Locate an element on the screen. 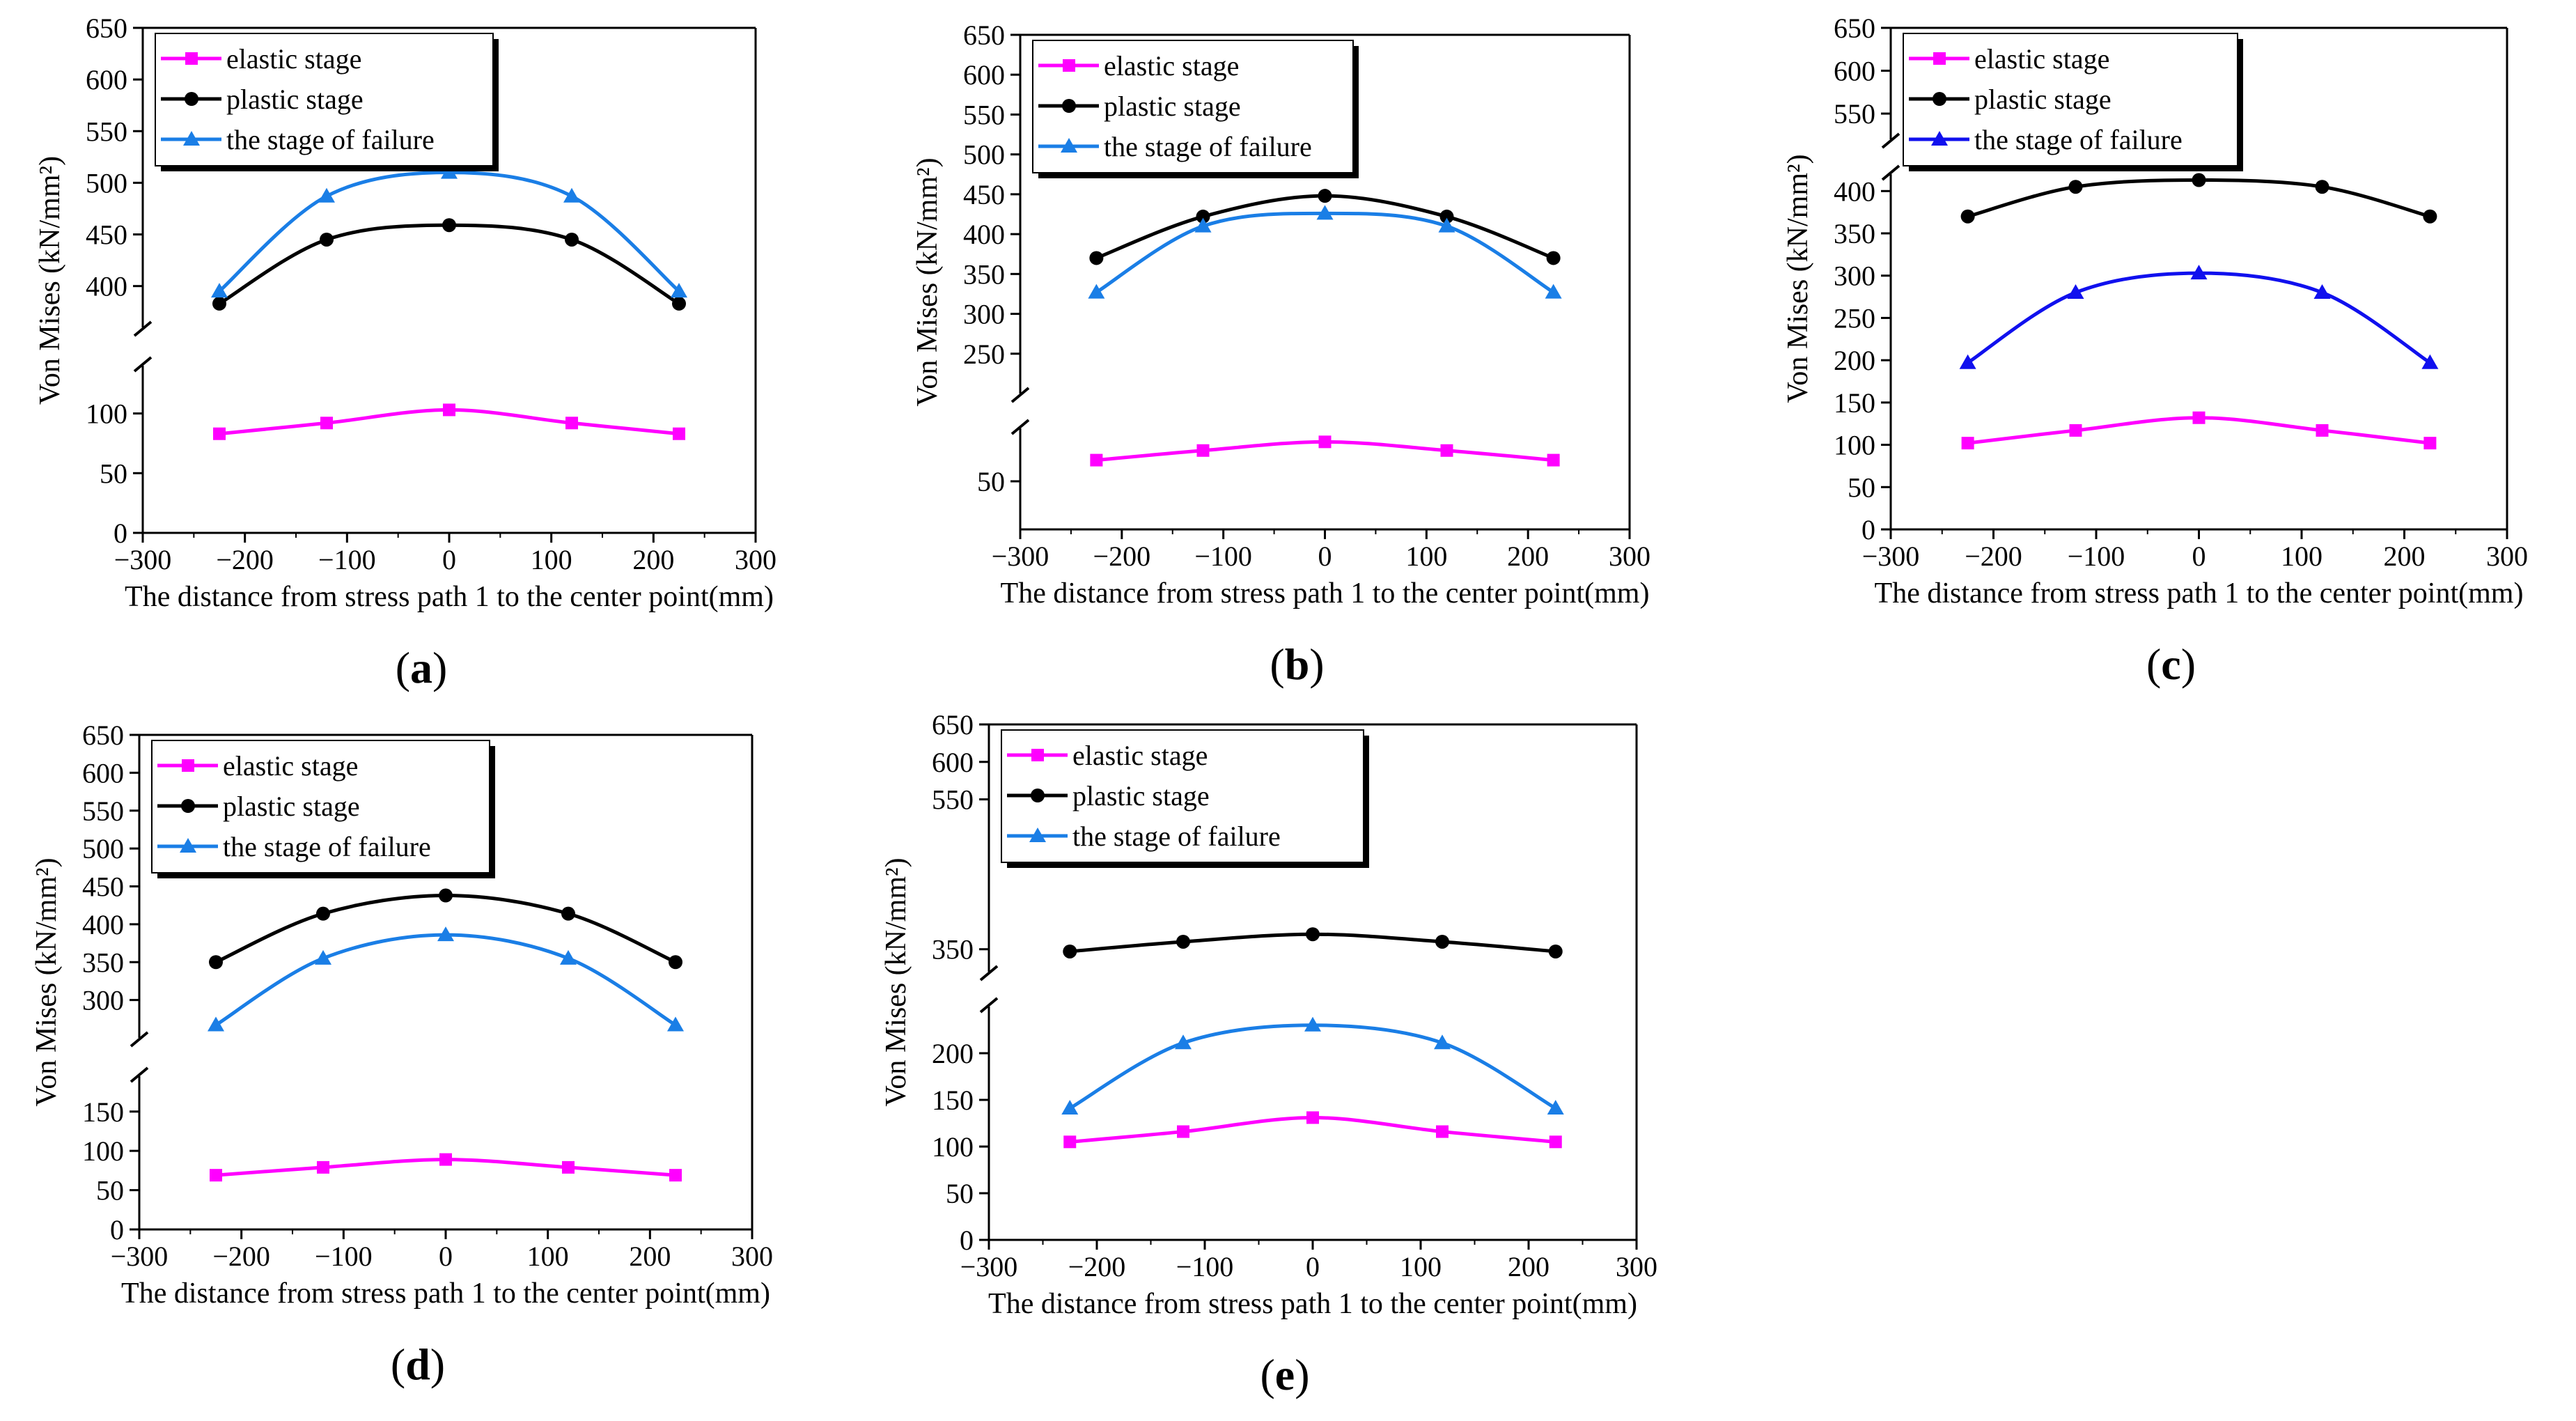 The image size is (2576, 1421). y-tick-label: 550 is located at coordinates (984, 114).